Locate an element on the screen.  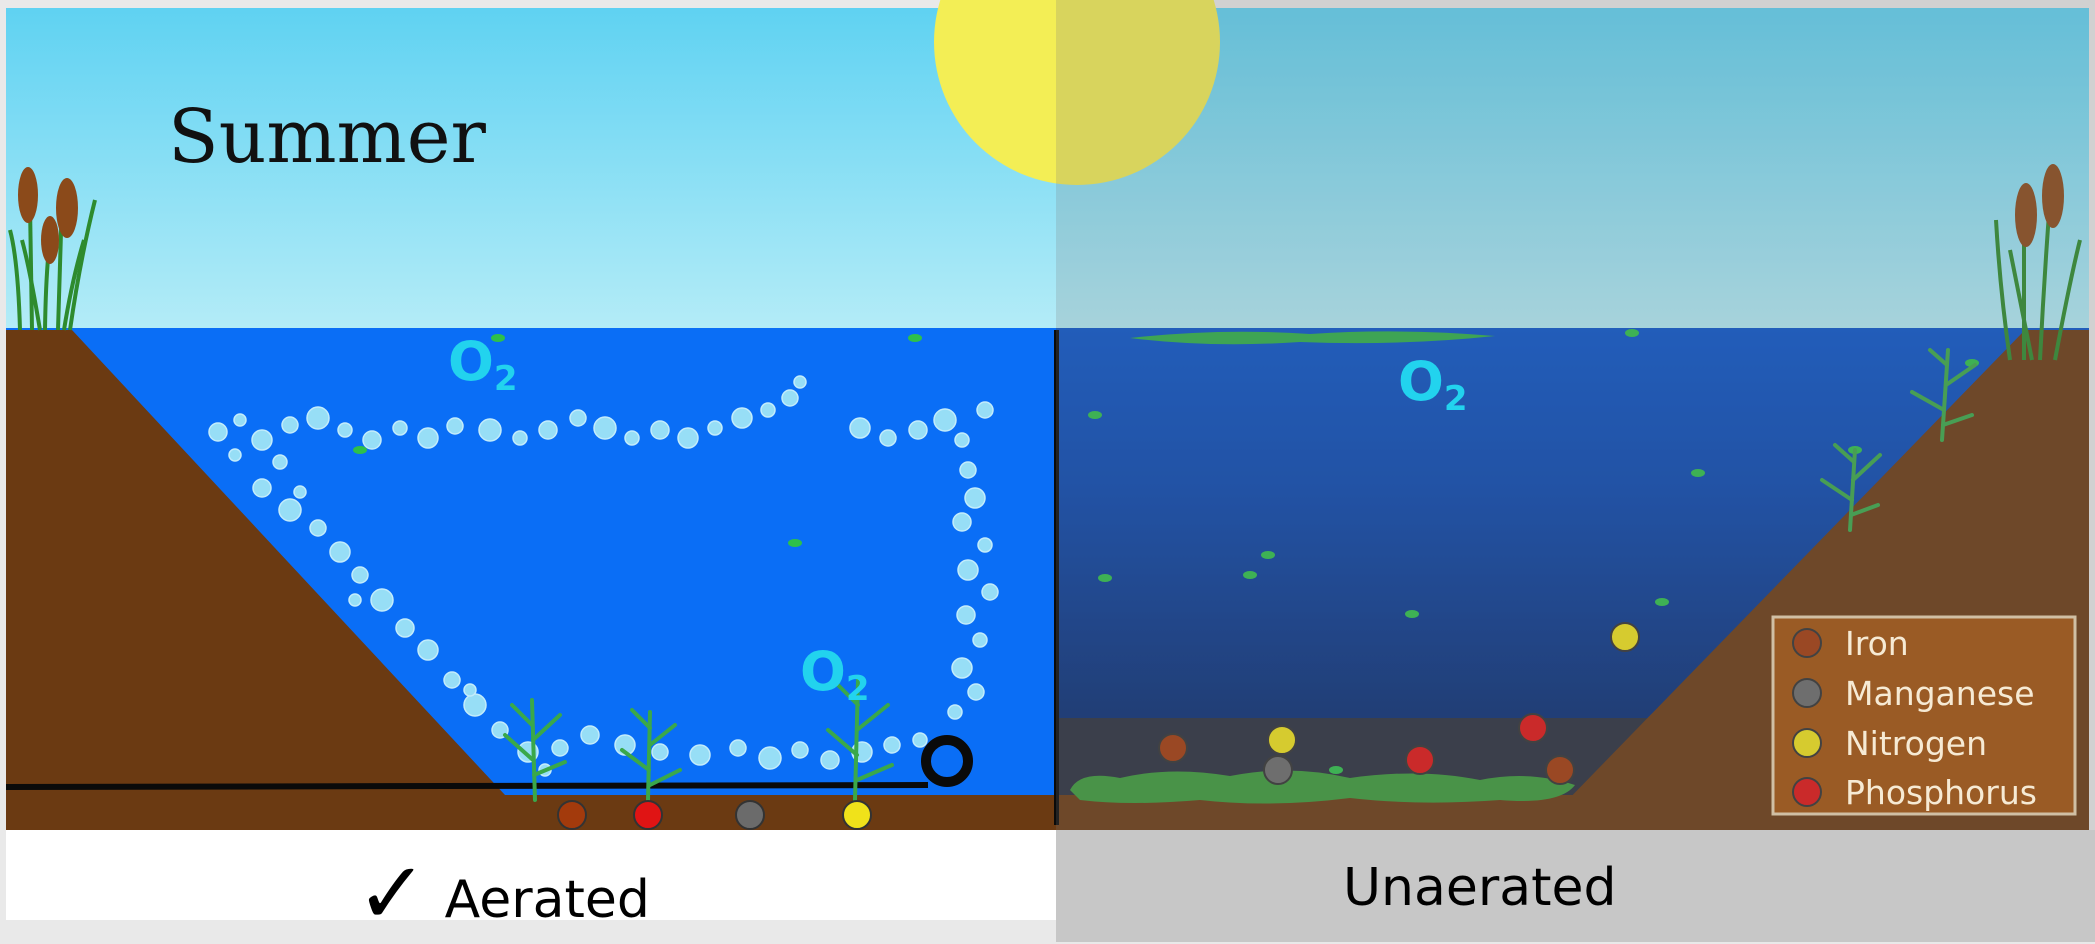
soil-left-bank is located at coordinates (255, 562).